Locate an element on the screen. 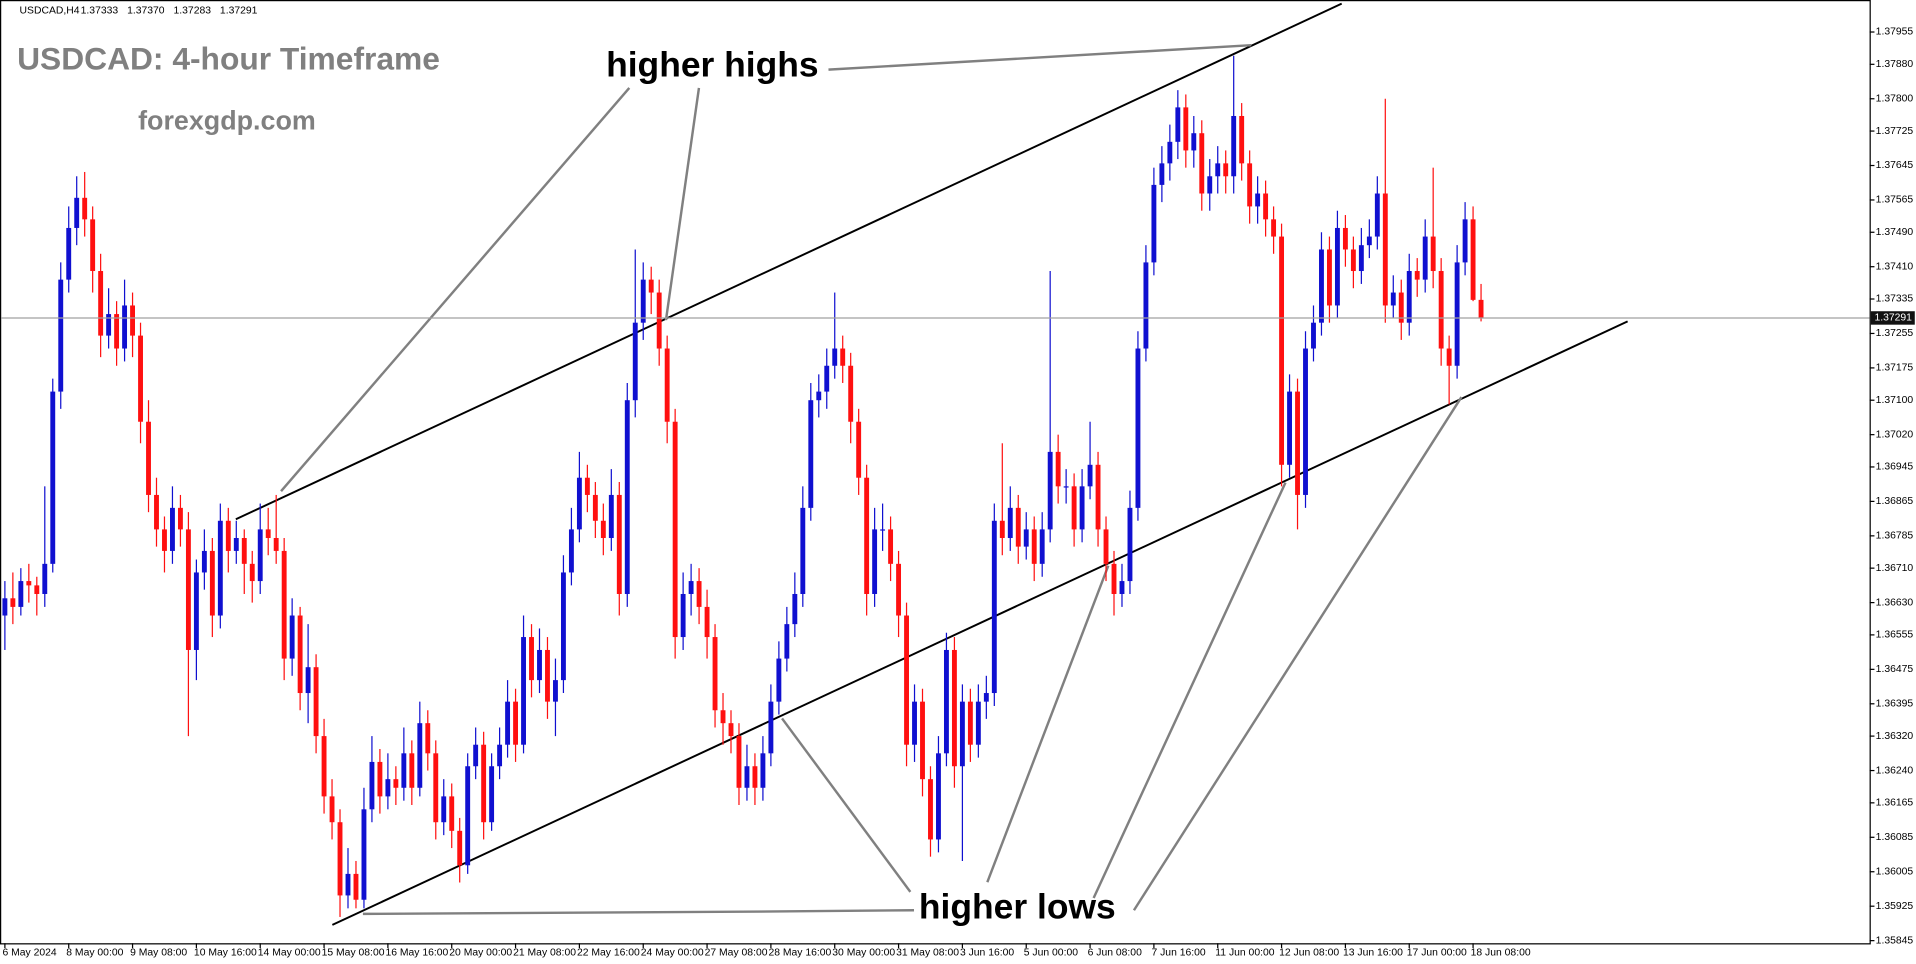  y-tick-label: 1.37255 is located at coordinates (1895, 333).